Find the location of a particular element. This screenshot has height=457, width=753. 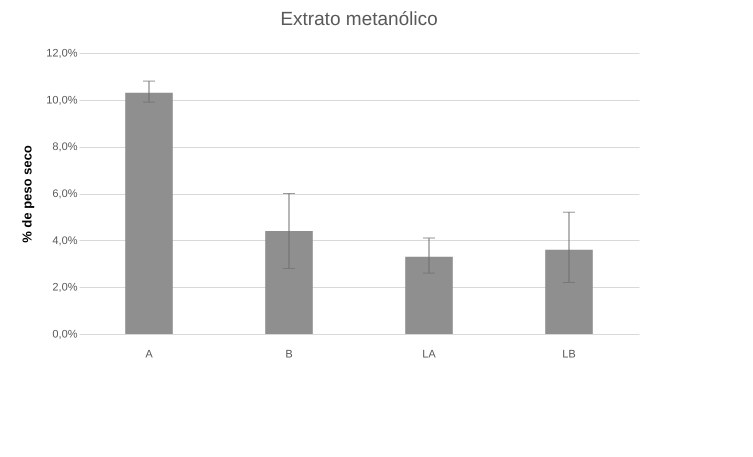

y-tick-label: 6,0% is located at coordinates (65, 194).